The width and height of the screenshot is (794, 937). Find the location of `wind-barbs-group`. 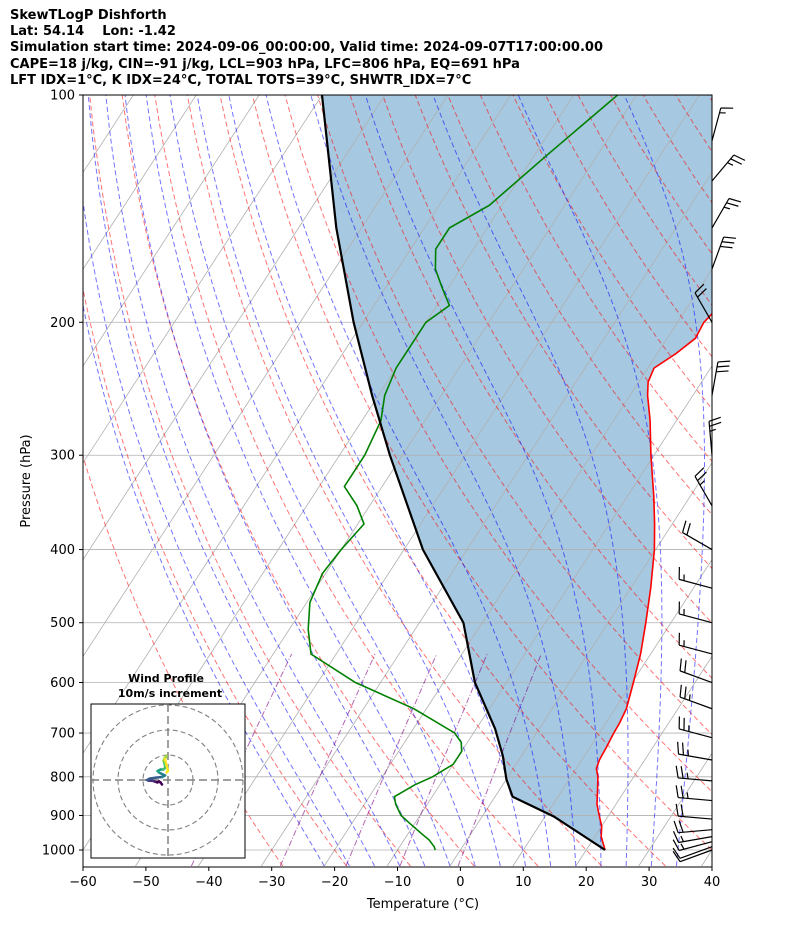

wind-barbs-group is located at coordinates (709, 485).